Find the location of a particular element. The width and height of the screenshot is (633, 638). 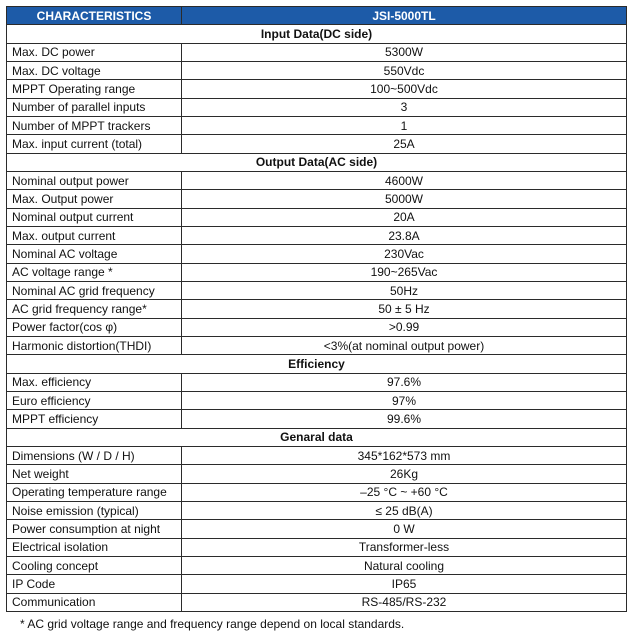

row-label: Electrical isolation is located at coordinates (94, 547).